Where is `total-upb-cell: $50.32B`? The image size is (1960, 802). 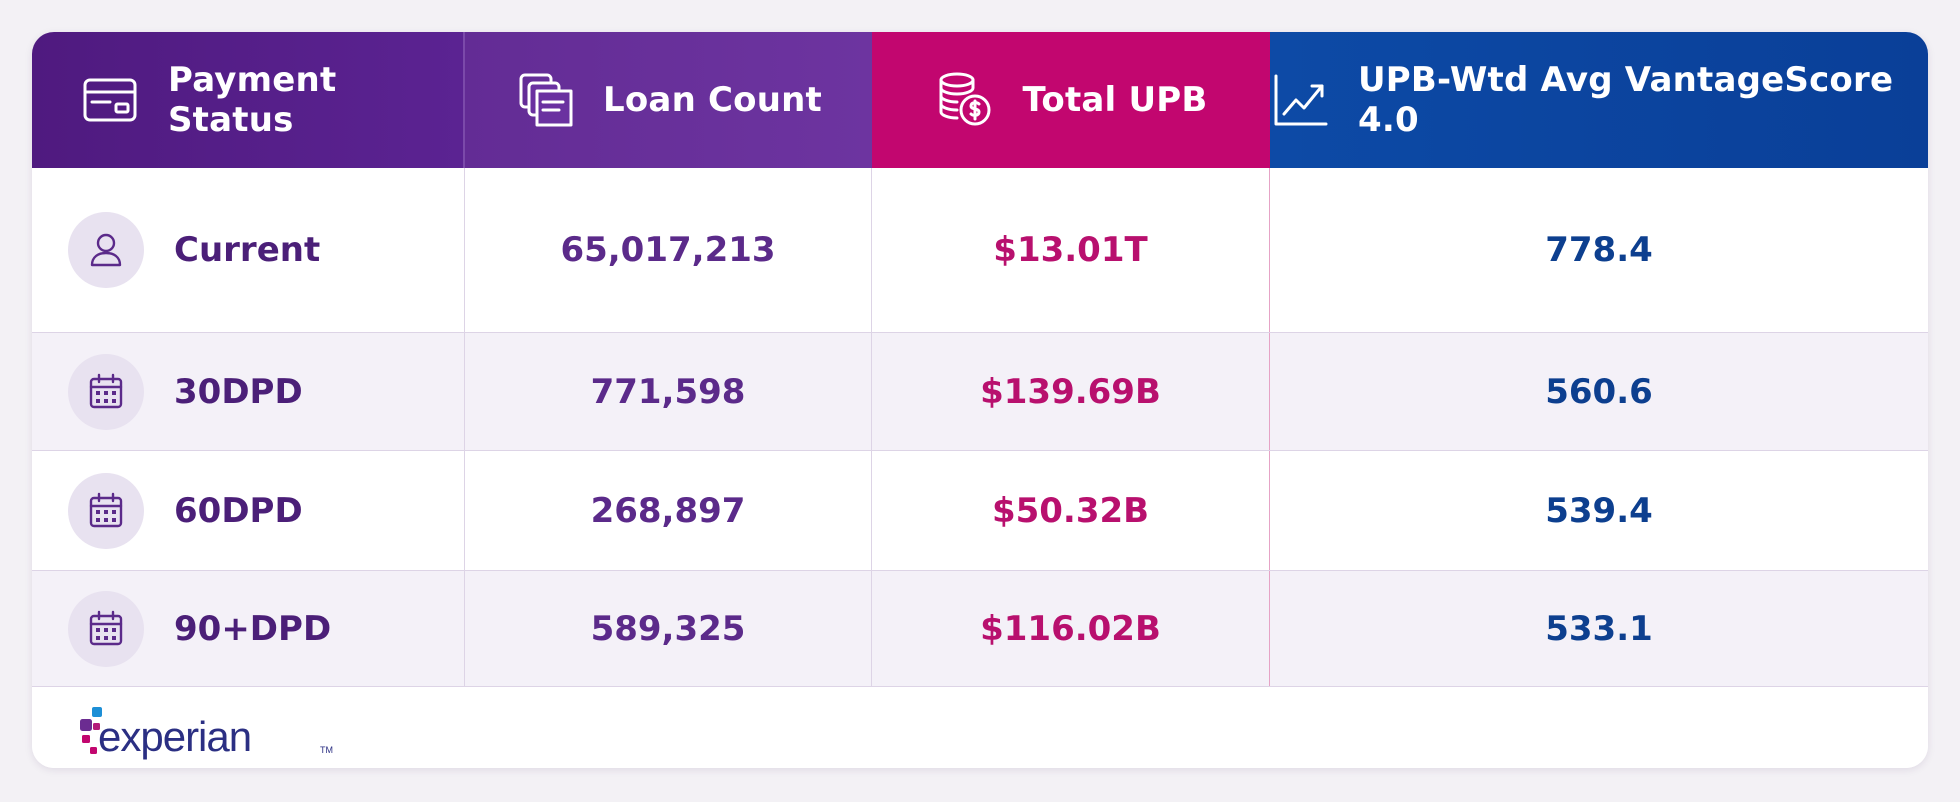
total-upb-cell: $50.32B is located at coordinates (1071, 511).